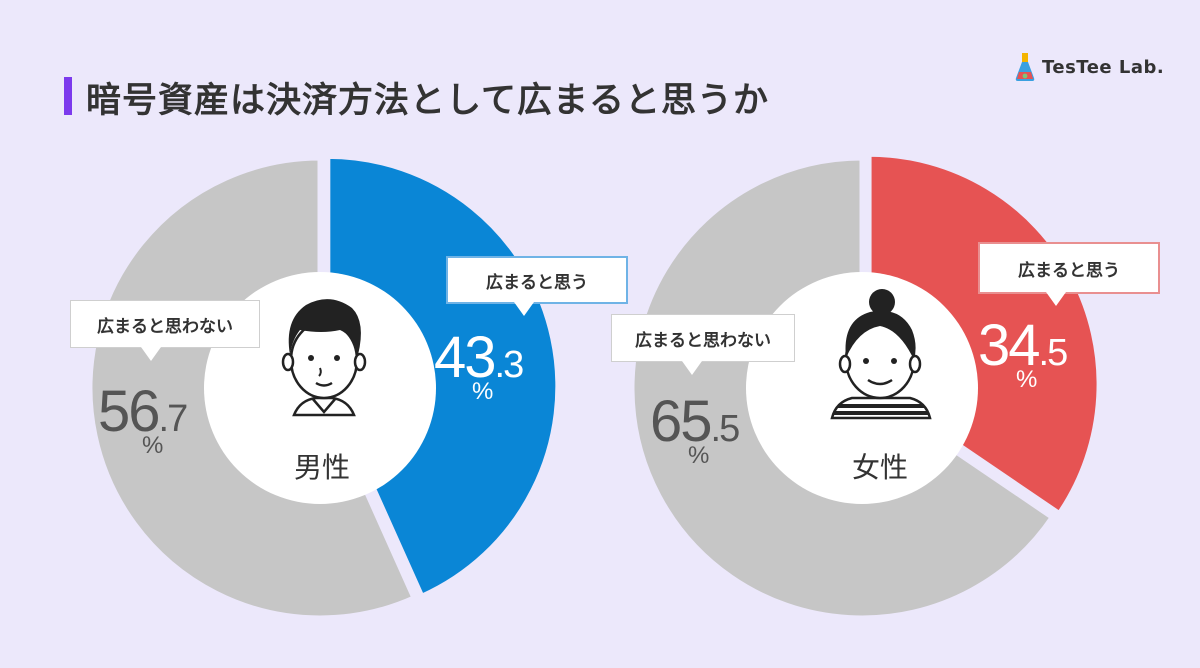 The image size is (1200, 668). Describe the element at coordinates (1009, 345) in the screenshot. I see `female-yes-value-int: 34` at that location.